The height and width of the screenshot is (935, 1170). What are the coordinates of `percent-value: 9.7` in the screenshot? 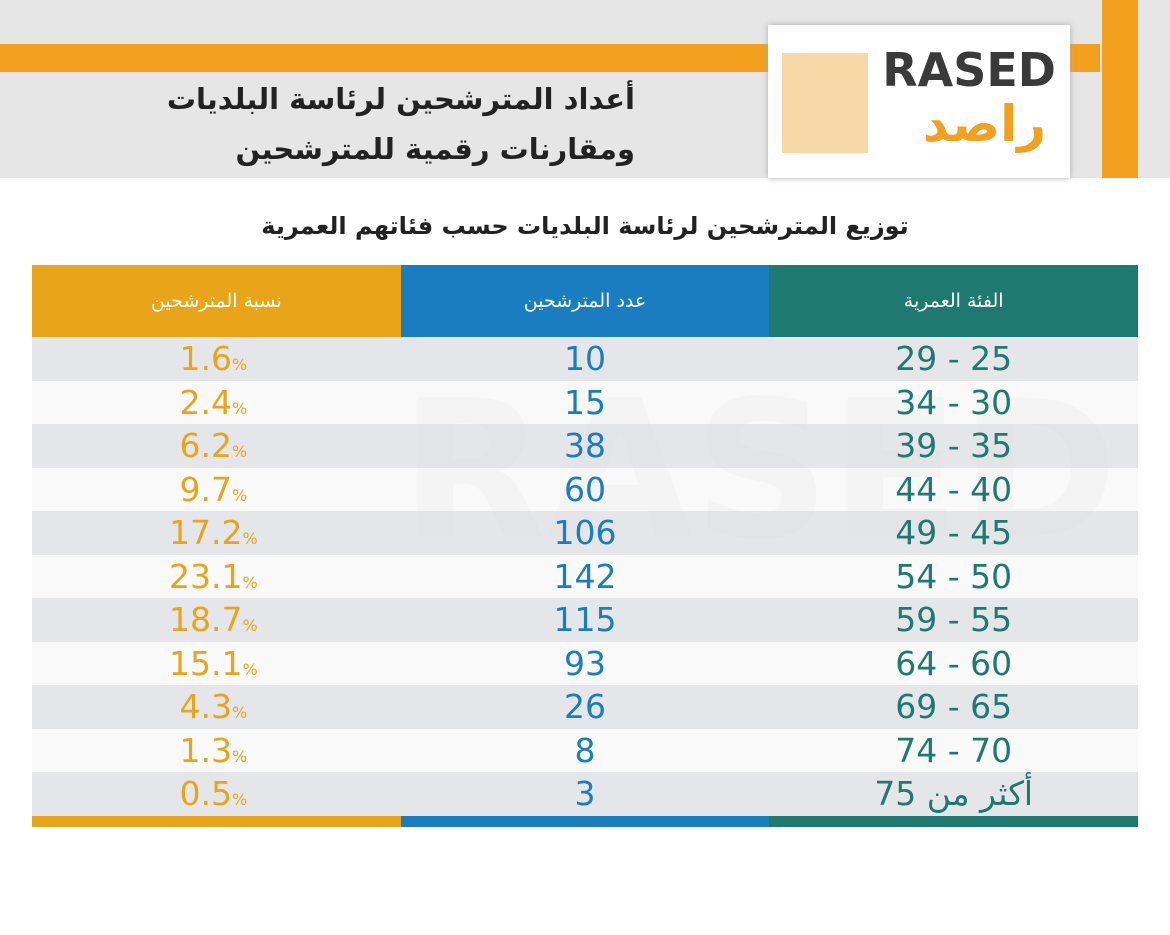 It's located at (205, 489).